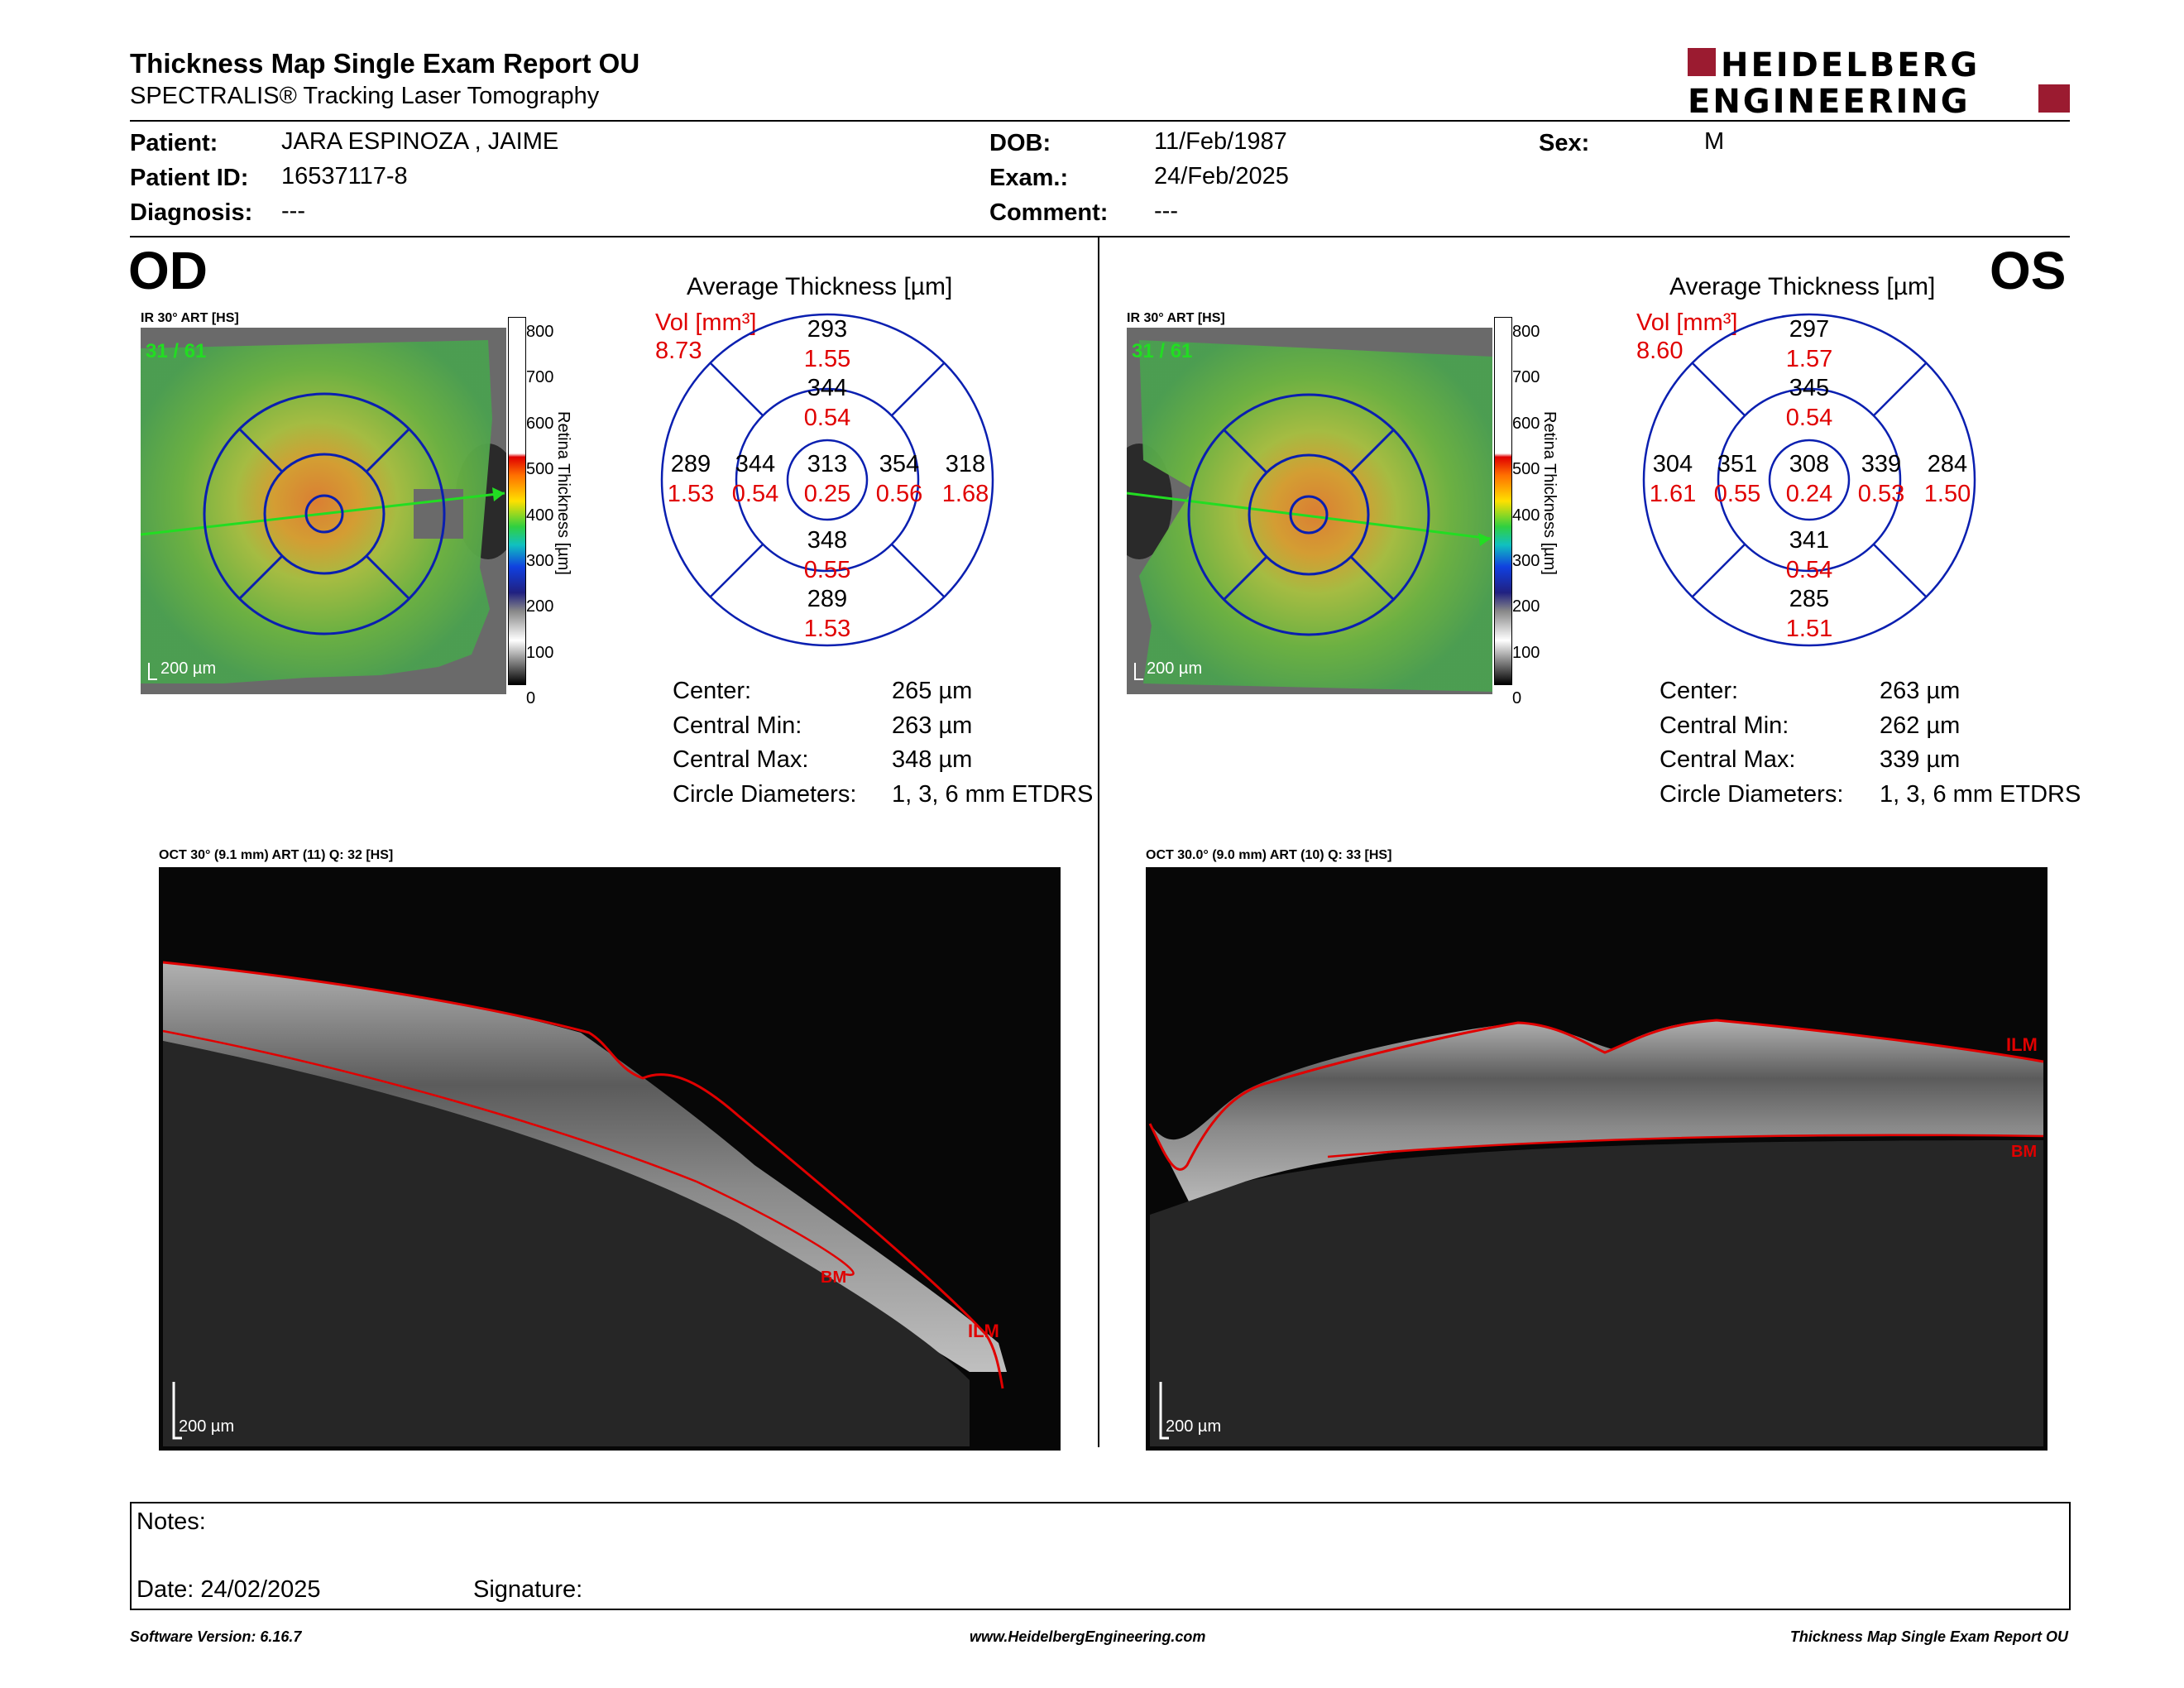  I want to click on patient-label: Patient:, so click(174, 143).